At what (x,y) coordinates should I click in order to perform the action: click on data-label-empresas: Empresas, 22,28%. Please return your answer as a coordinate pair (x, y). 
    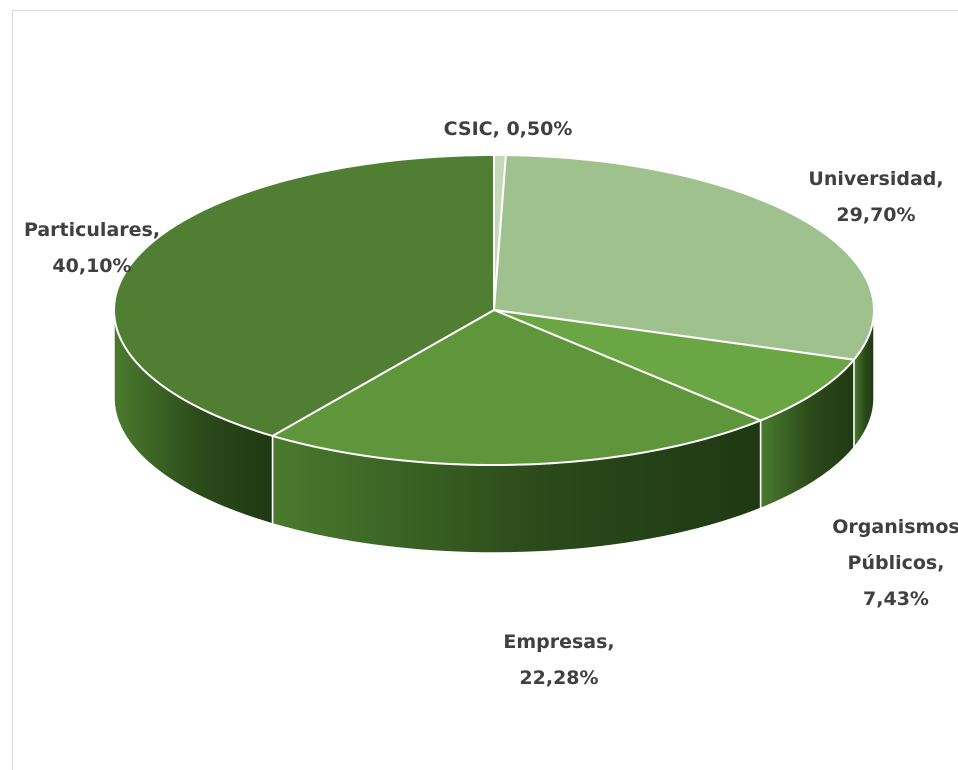
    Looking at the image, I should click on (558, 660).